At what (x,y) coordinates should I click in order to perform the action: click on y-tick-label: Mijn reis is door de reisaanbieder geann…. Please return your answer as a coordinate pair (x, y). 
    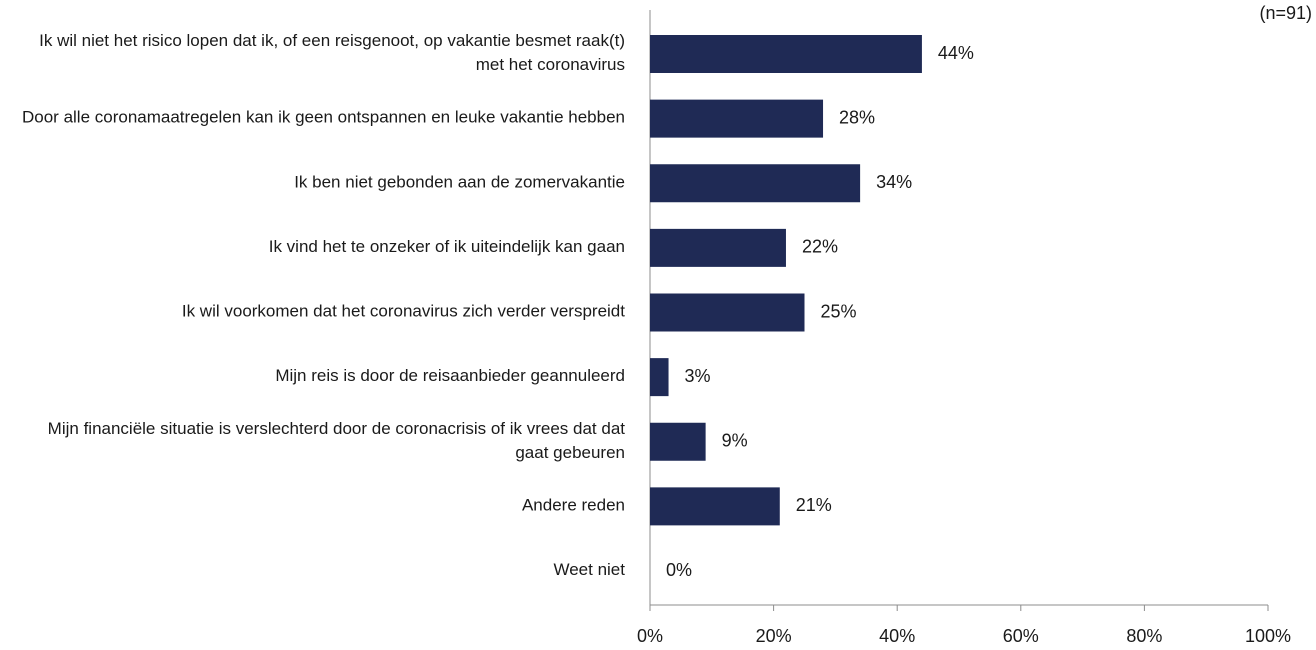
    Looking at the image, I should click on (450, 376).